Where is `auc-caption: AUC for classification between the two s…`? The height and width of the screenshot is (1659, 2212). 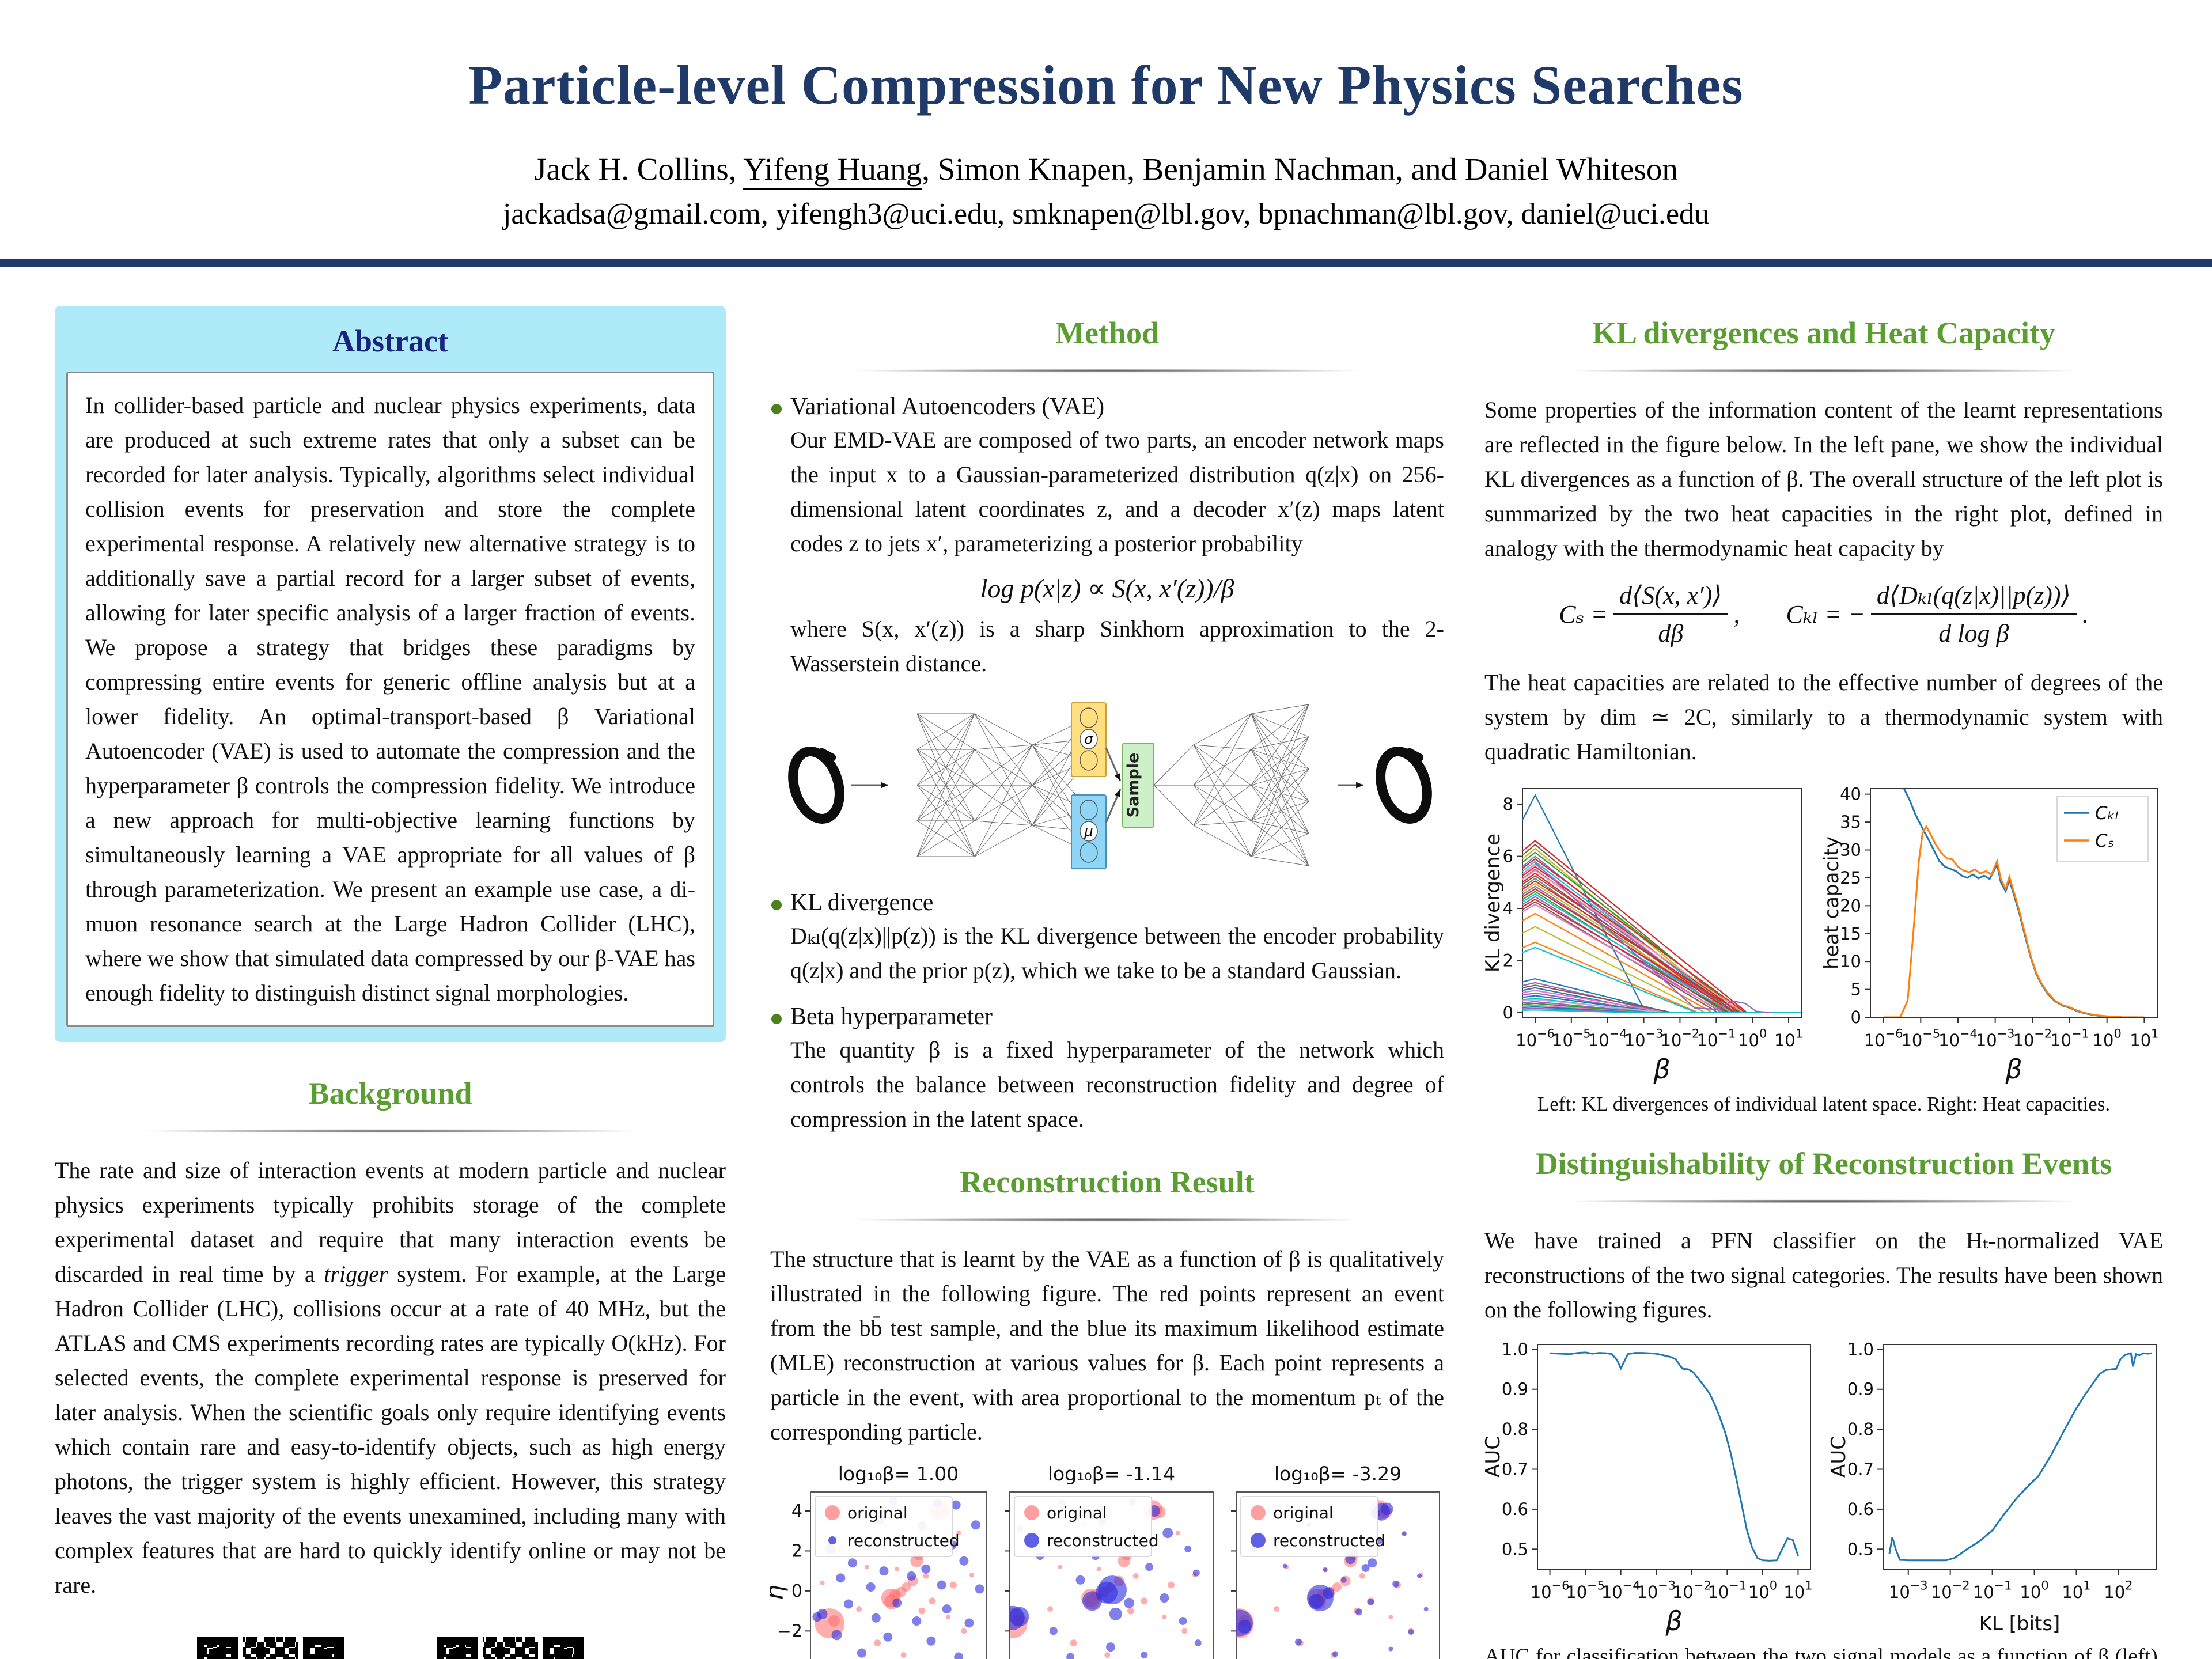
auc-caption: AUC for classification between the two s… is located at coordinates (1823, 1652).